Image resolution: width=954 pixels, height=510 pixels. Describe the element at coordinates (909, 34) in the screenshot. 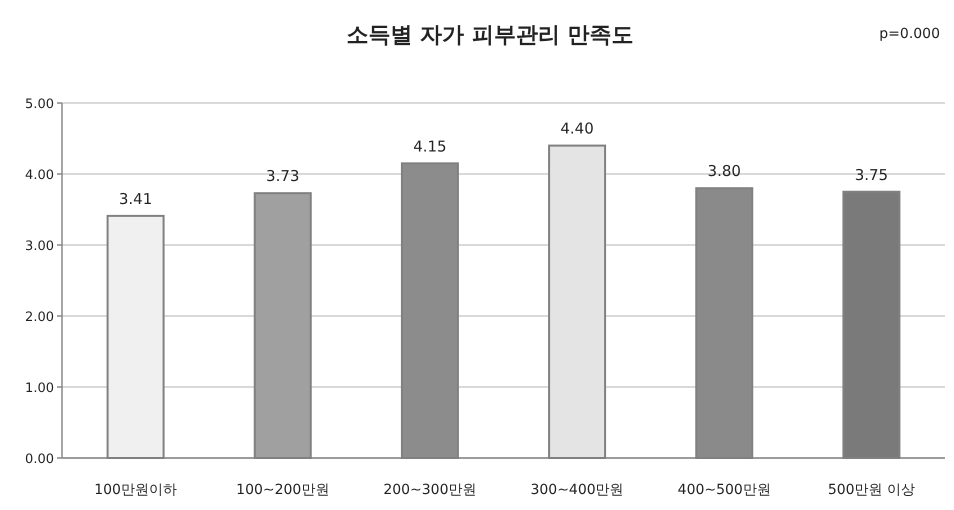

I see `text: p=0.000` at that location.